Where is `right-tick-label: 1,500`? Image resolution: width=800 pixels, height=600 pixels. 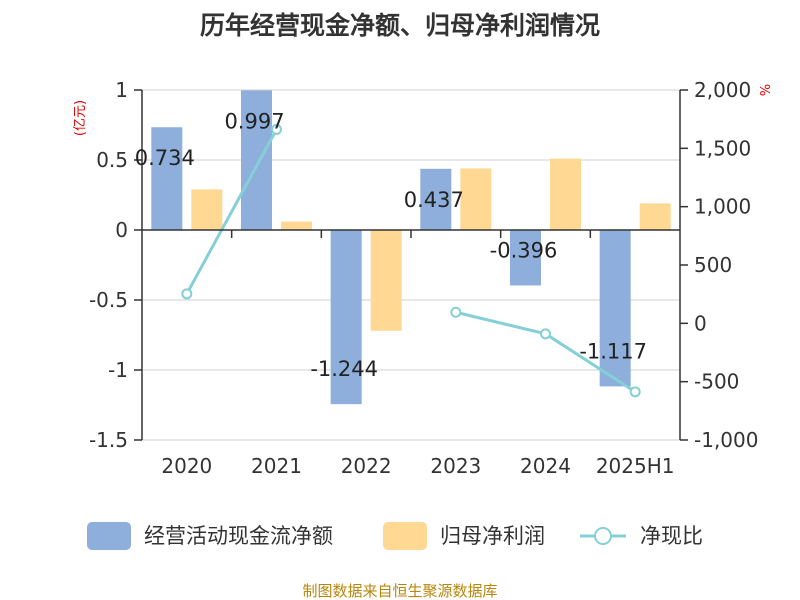
right-tick-label: 1,500 is located at coordinates (722, 148).